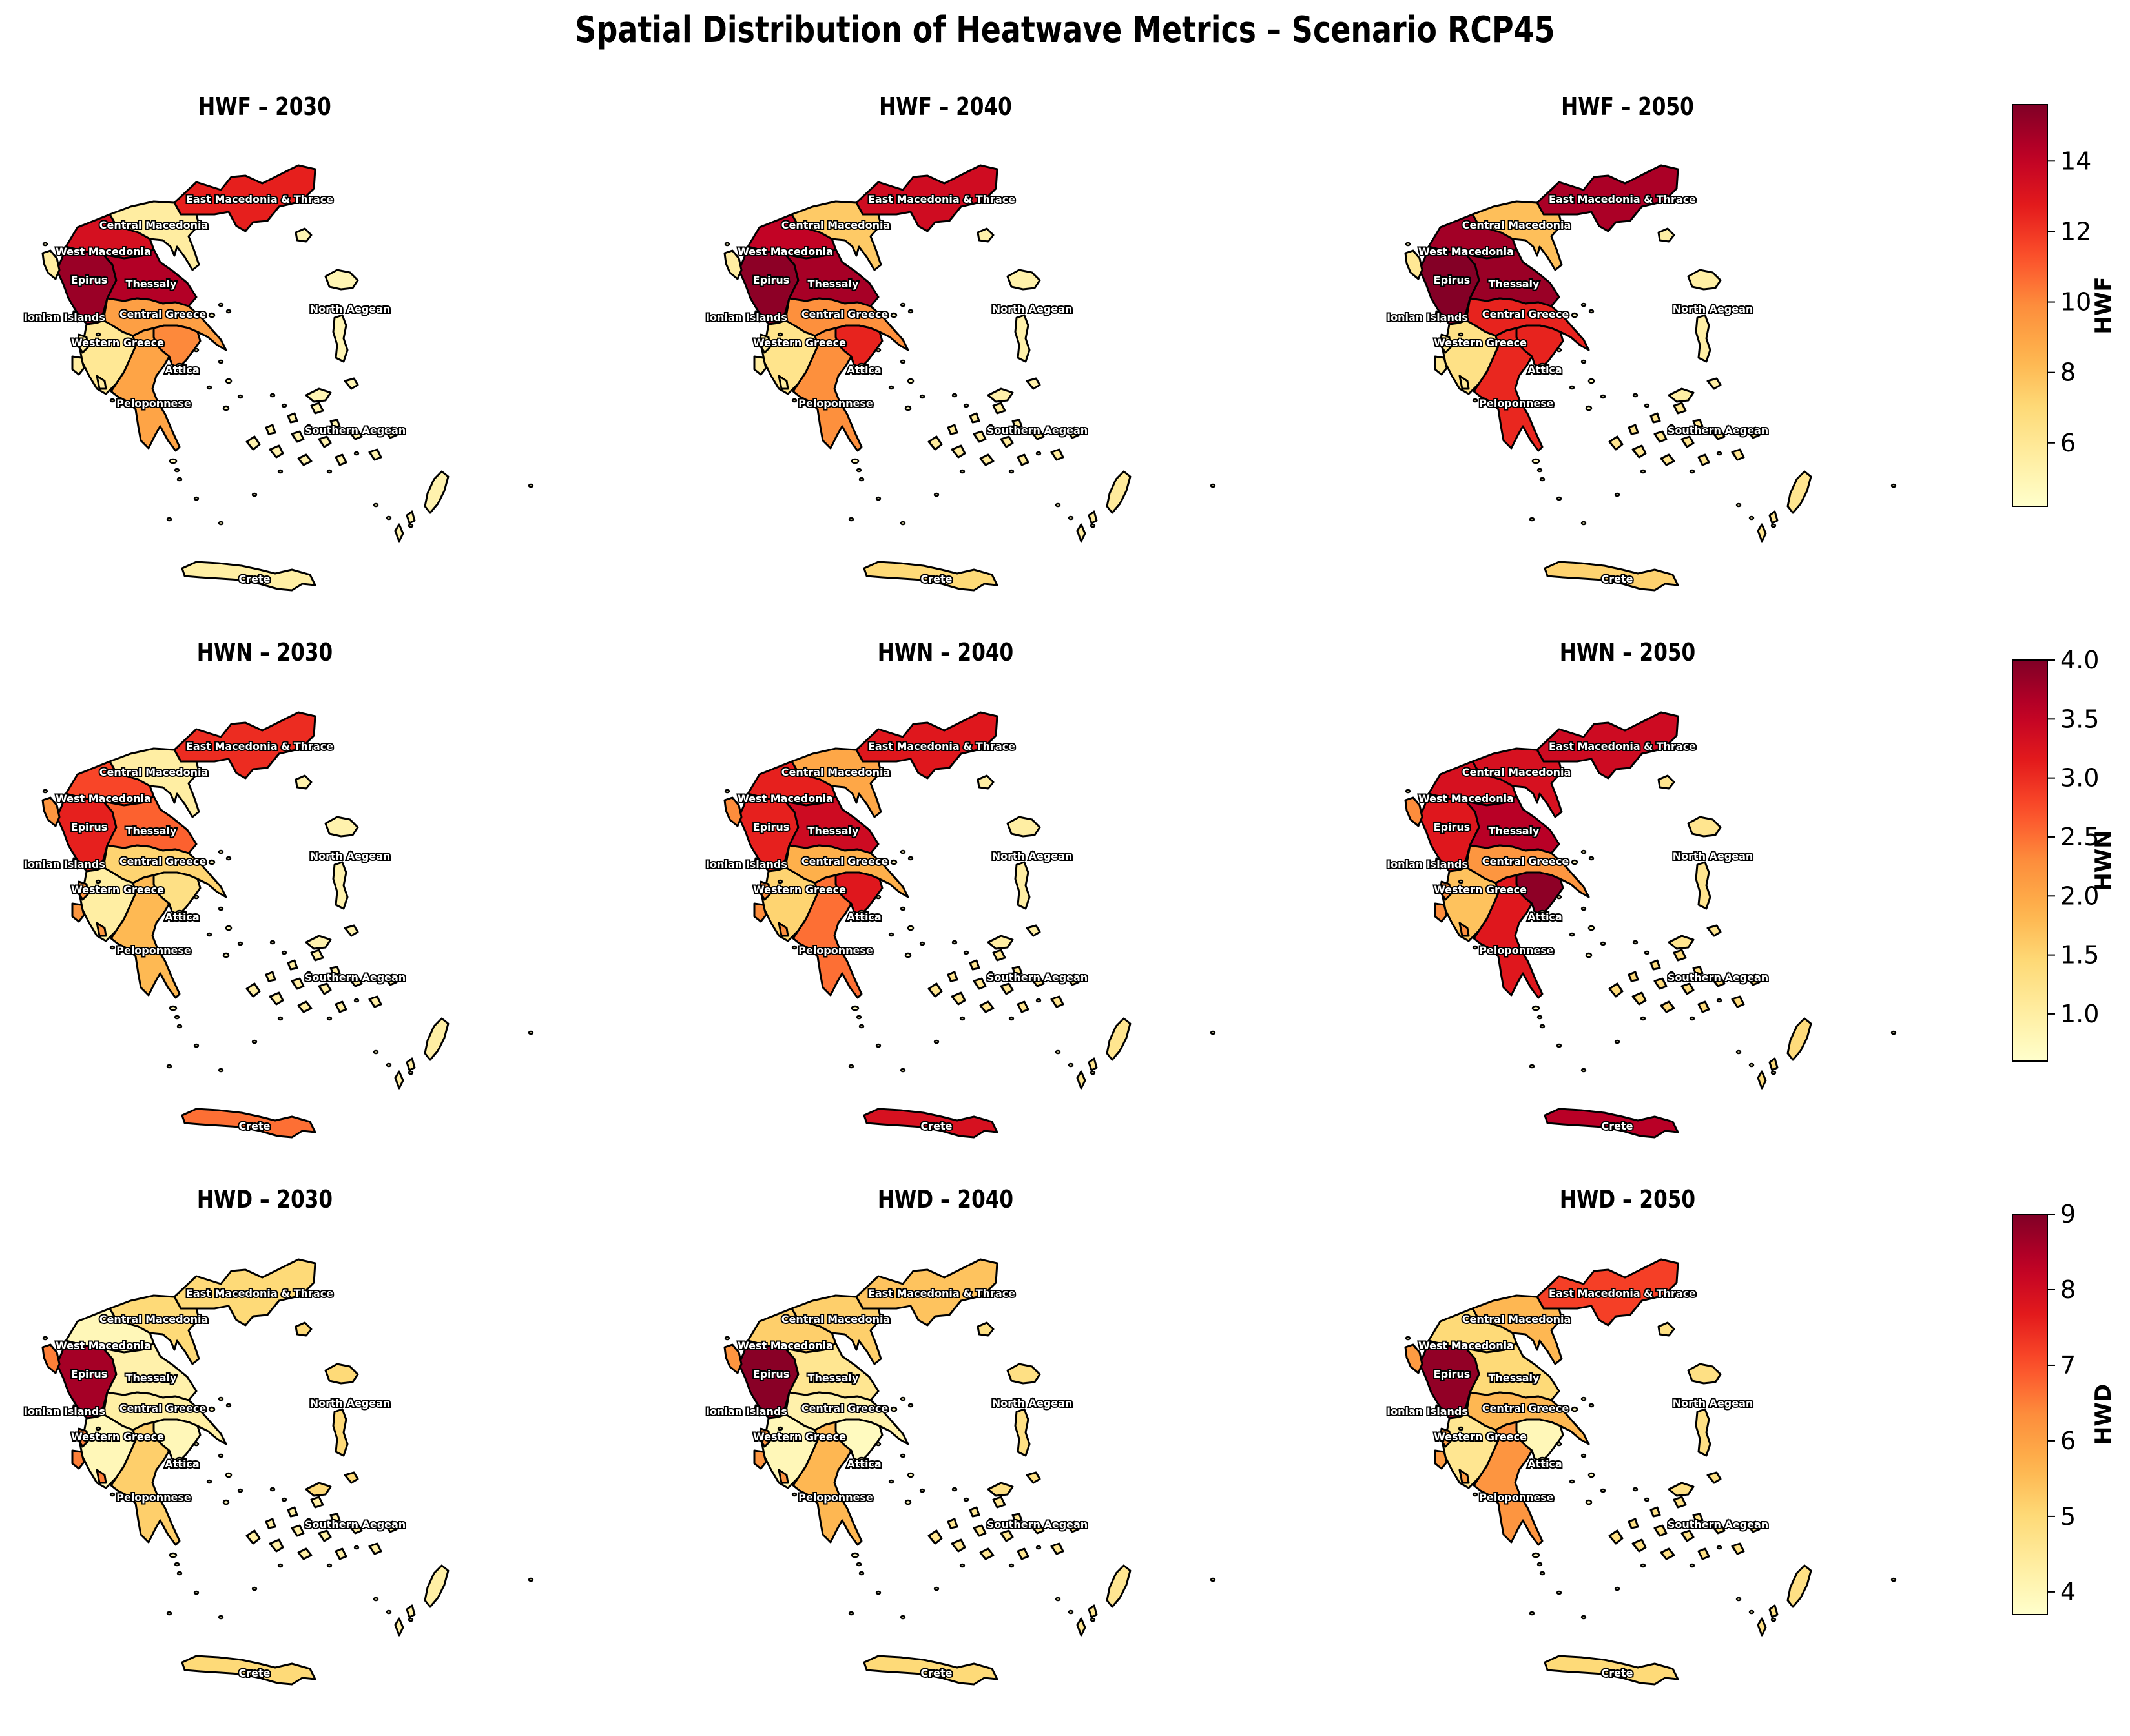  I want to click on region-label-southern-aegean: Southern Aegean, so click(355, 1524).